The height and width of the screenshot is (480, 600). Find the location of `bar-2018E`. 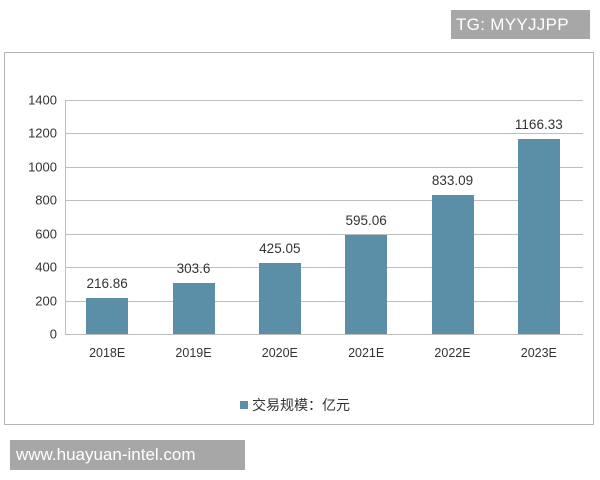

bar-2018E is located at coordinates (107, 315).